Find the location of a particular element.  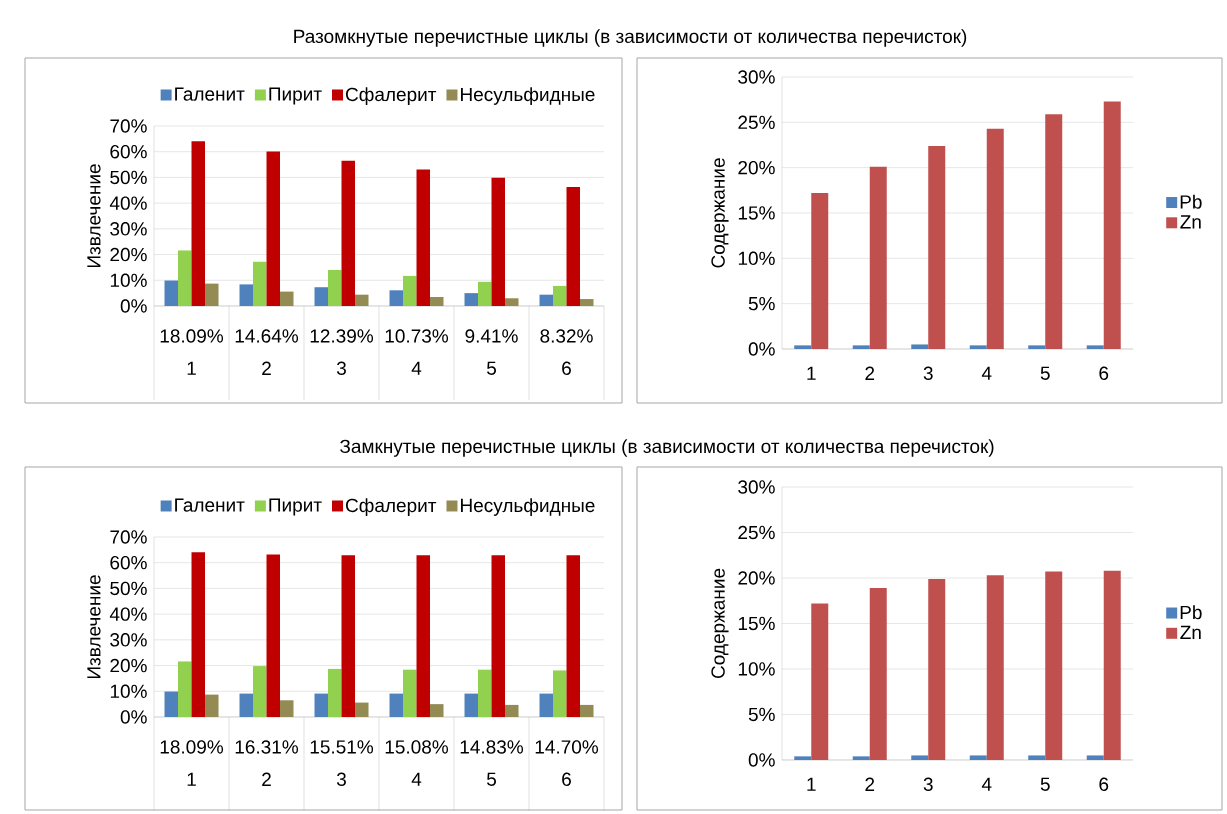

text: 15.51% is located at coordinates (342, 747).